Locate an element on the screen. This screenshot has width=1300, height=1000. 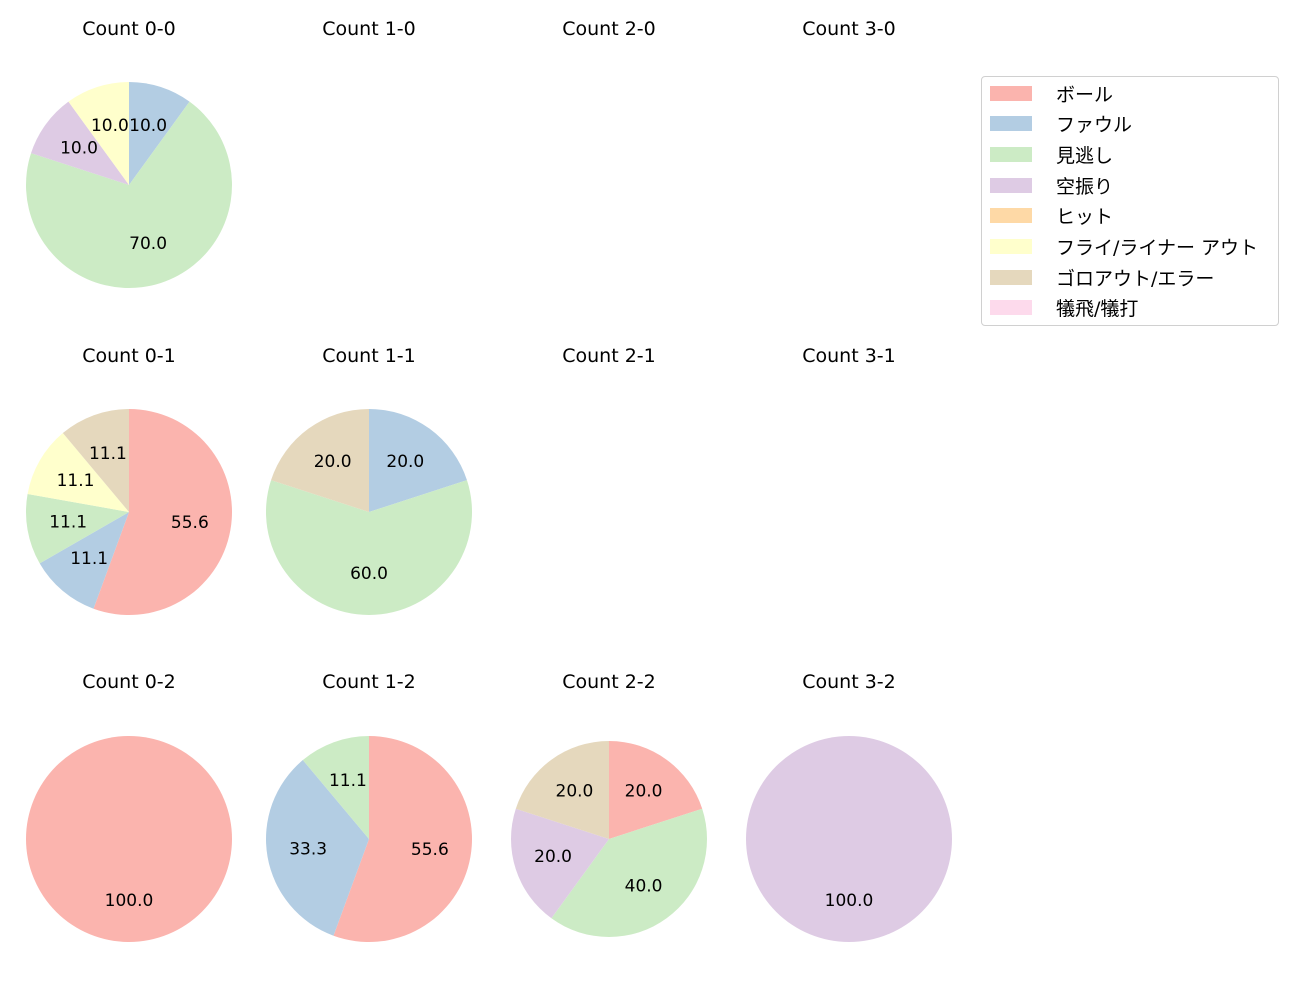
pie-chart: 10.070.010.010.0 is located at coordinates (129, 185).